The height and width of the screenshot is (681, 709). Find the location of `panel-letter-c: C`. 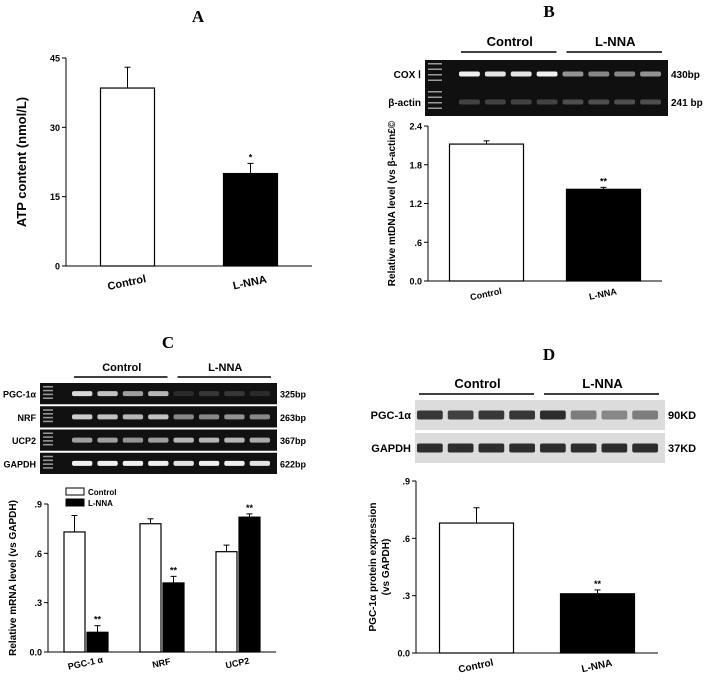

panel-letter-c: C is located at coordinates (168, 342).